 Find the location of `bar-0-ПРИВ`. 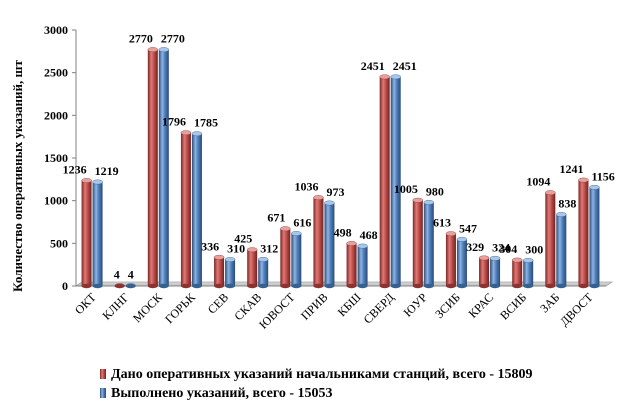

bar-0-ПРИВ is located at coordinates (318, 241).